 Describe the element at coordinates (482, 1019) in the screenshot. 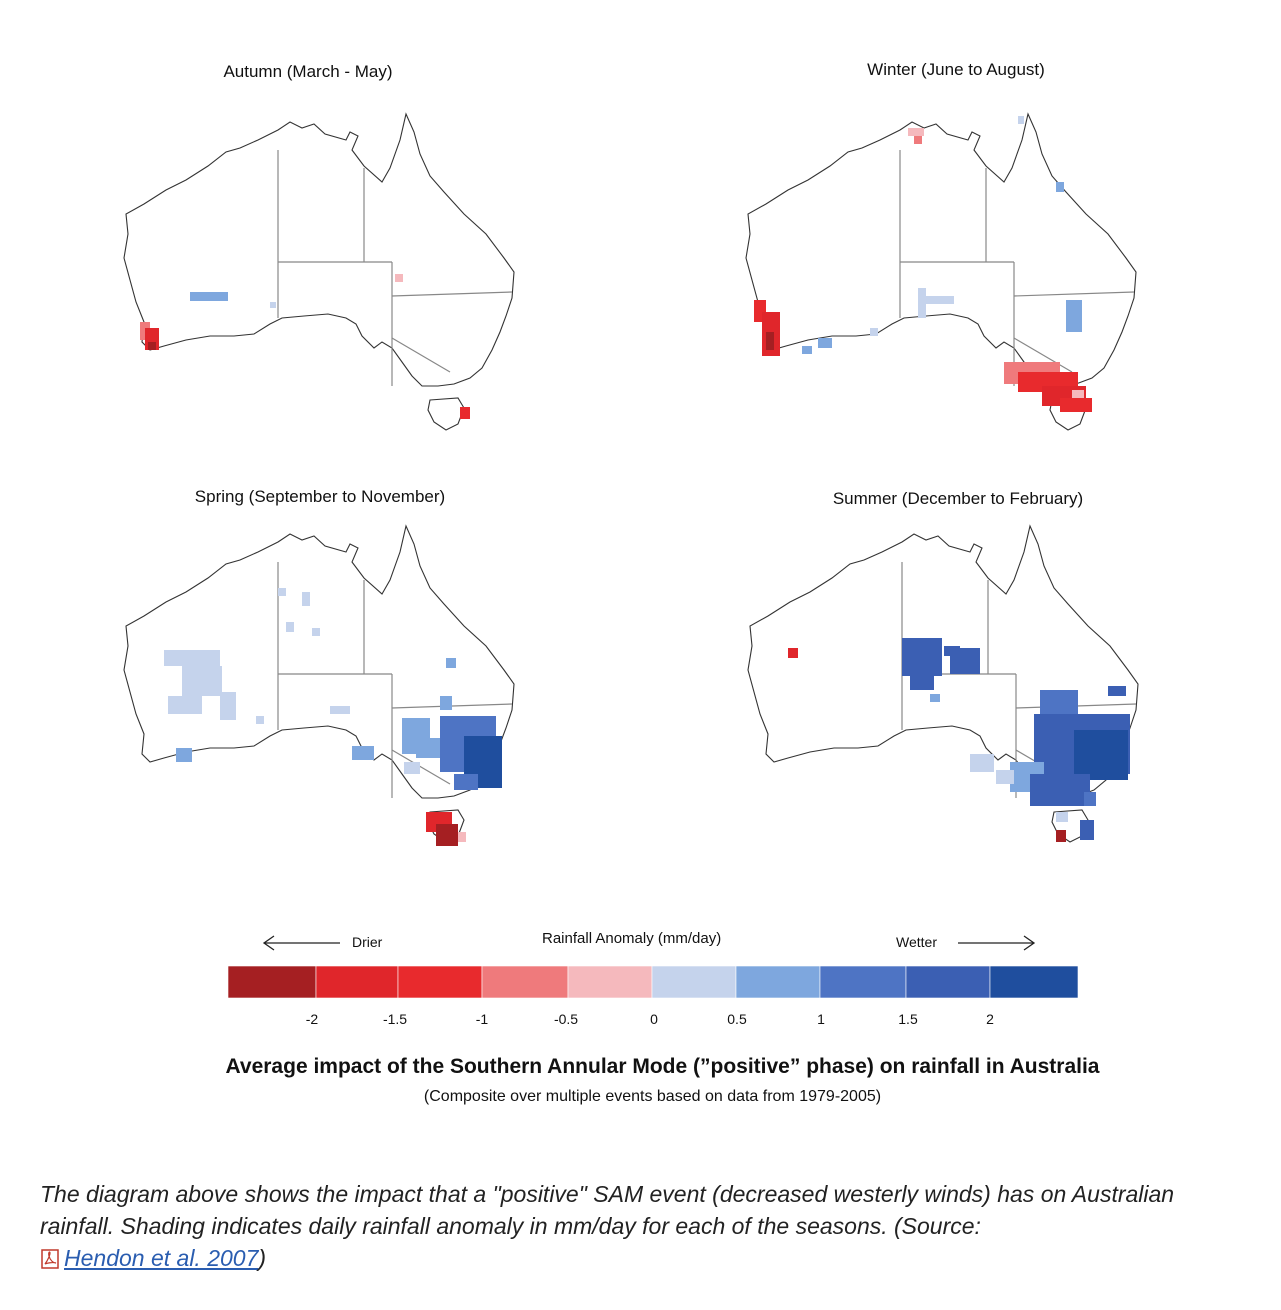

I see `tick-label: -1` at that location.